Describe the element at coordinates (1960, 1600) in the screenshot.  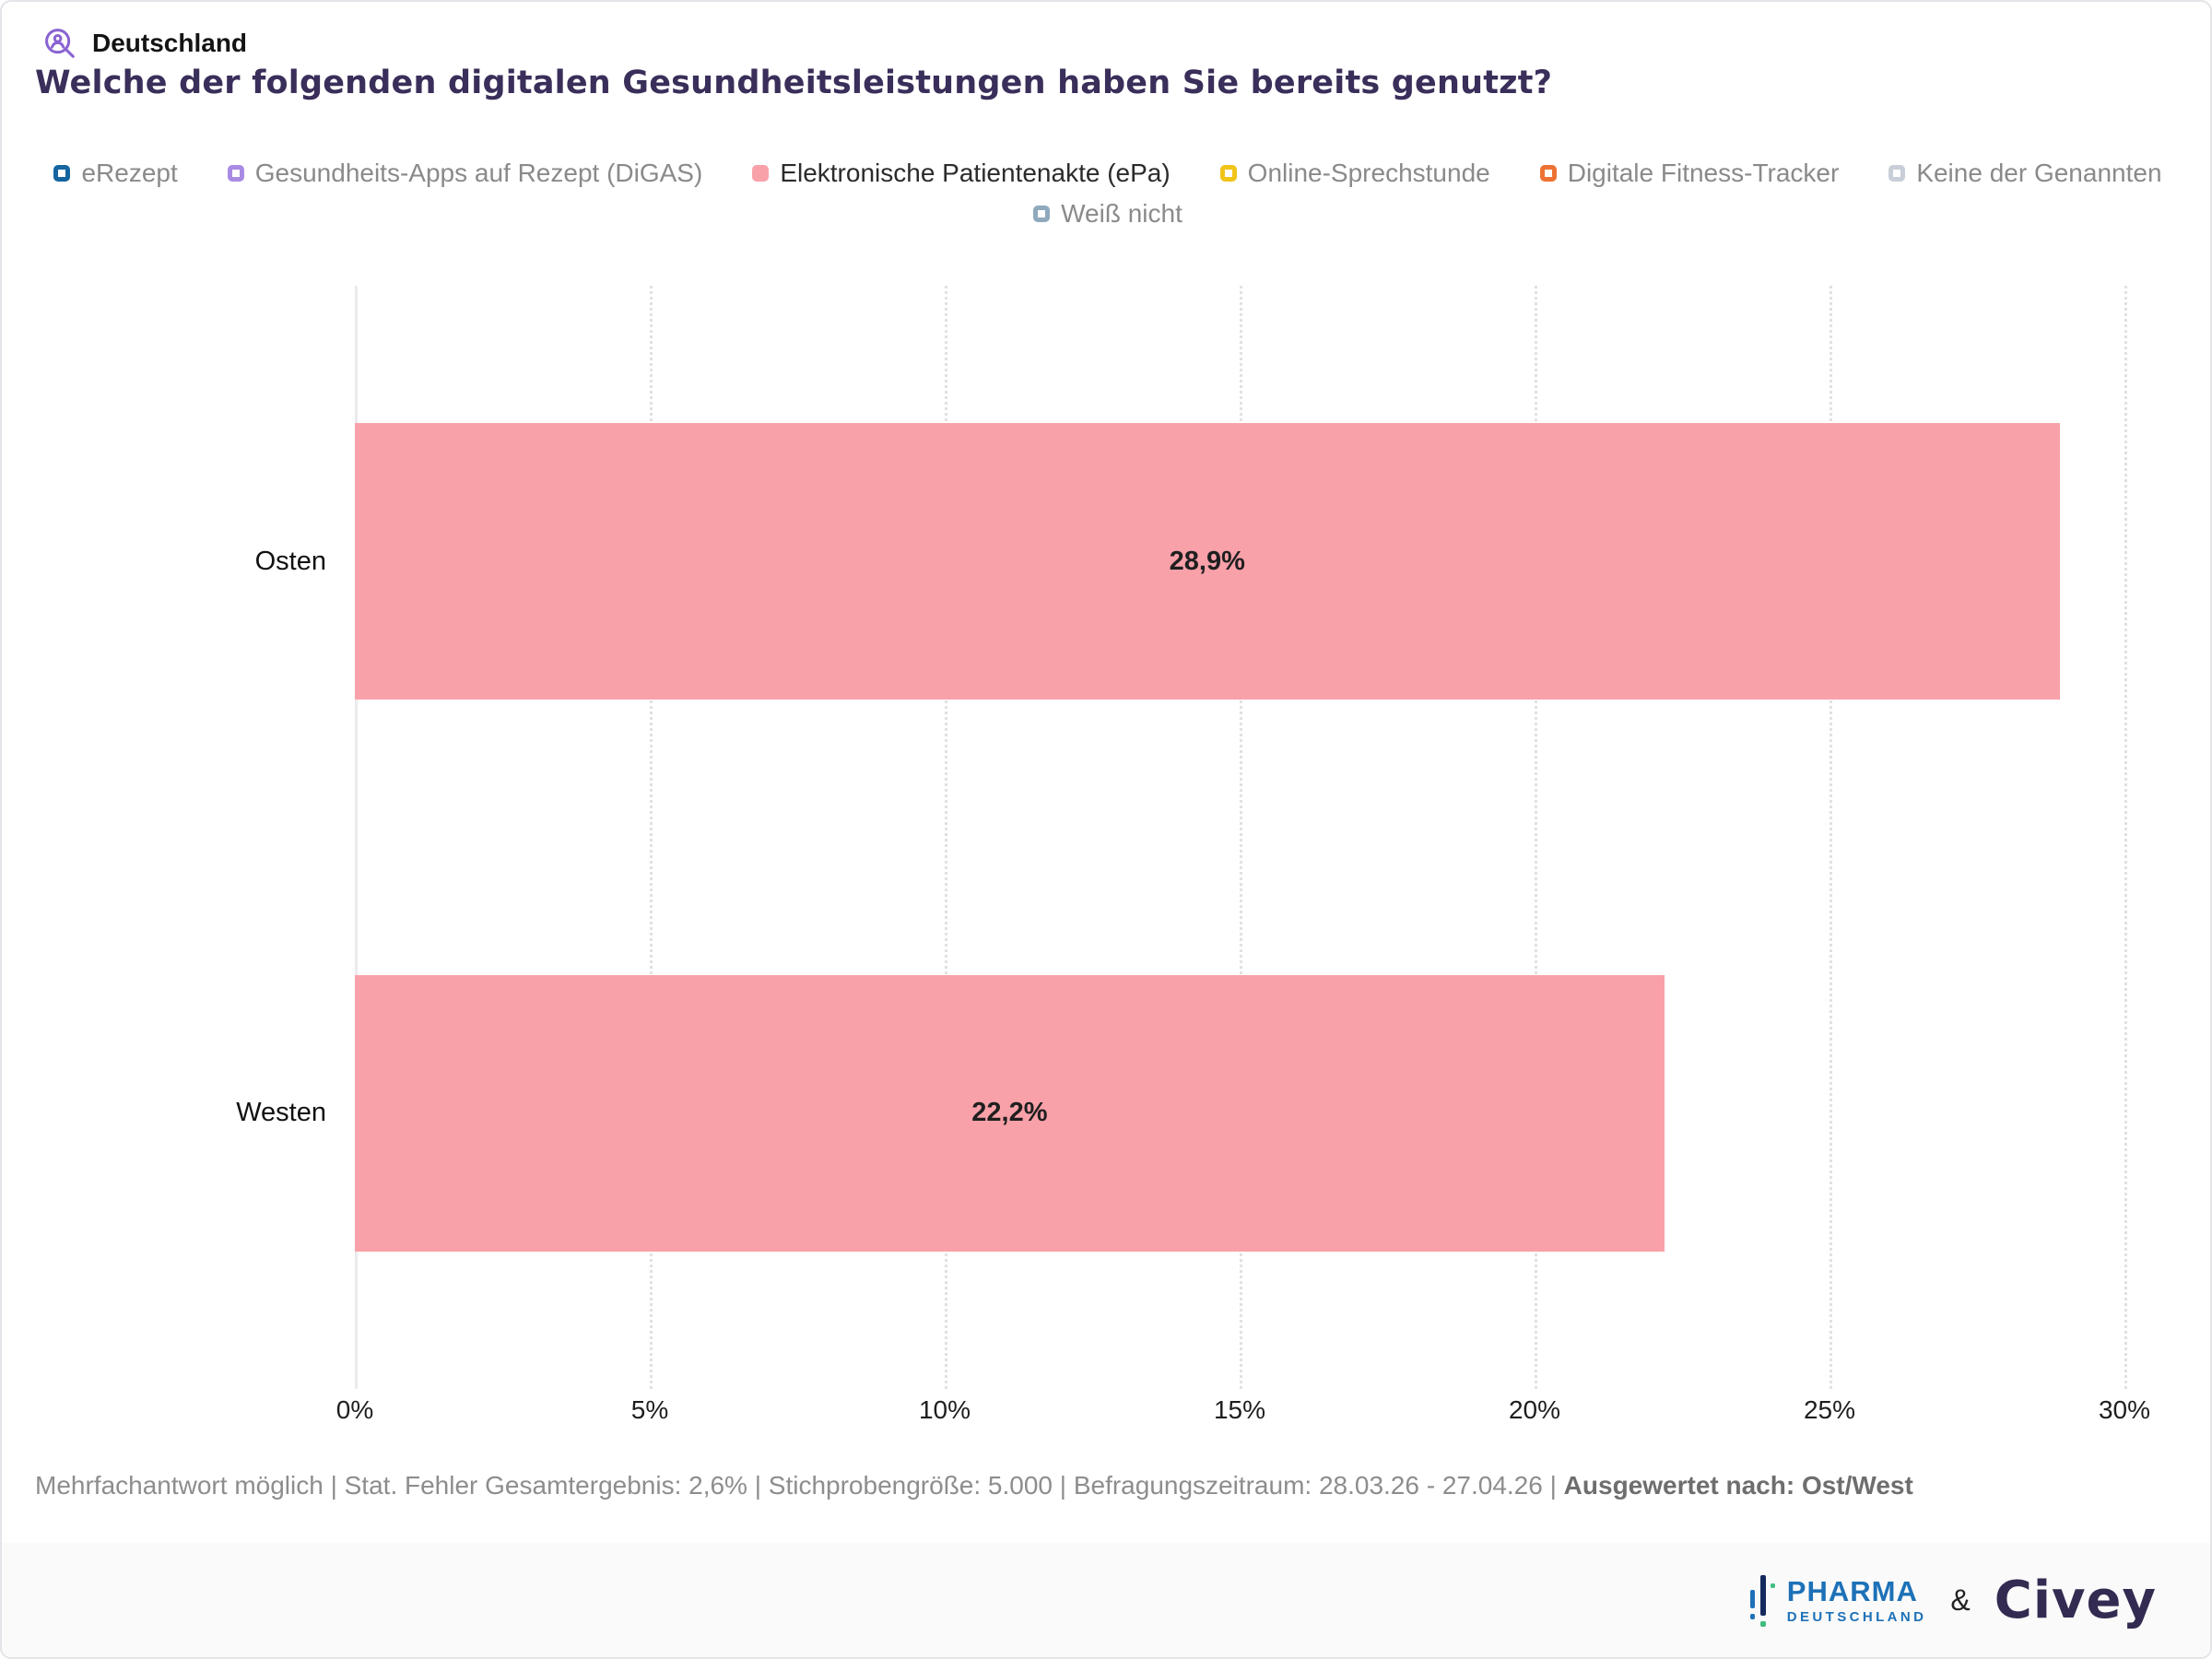
I see `ampersand-text: &` at that location.